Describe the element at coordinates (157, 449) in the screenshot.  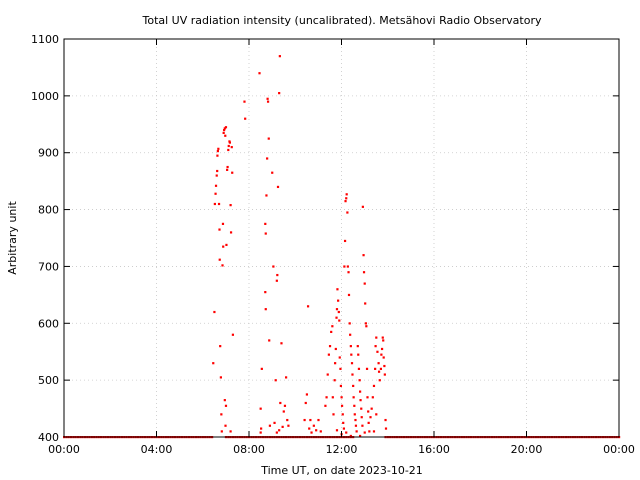
I see `x-tick-label: 04:00` at that location.